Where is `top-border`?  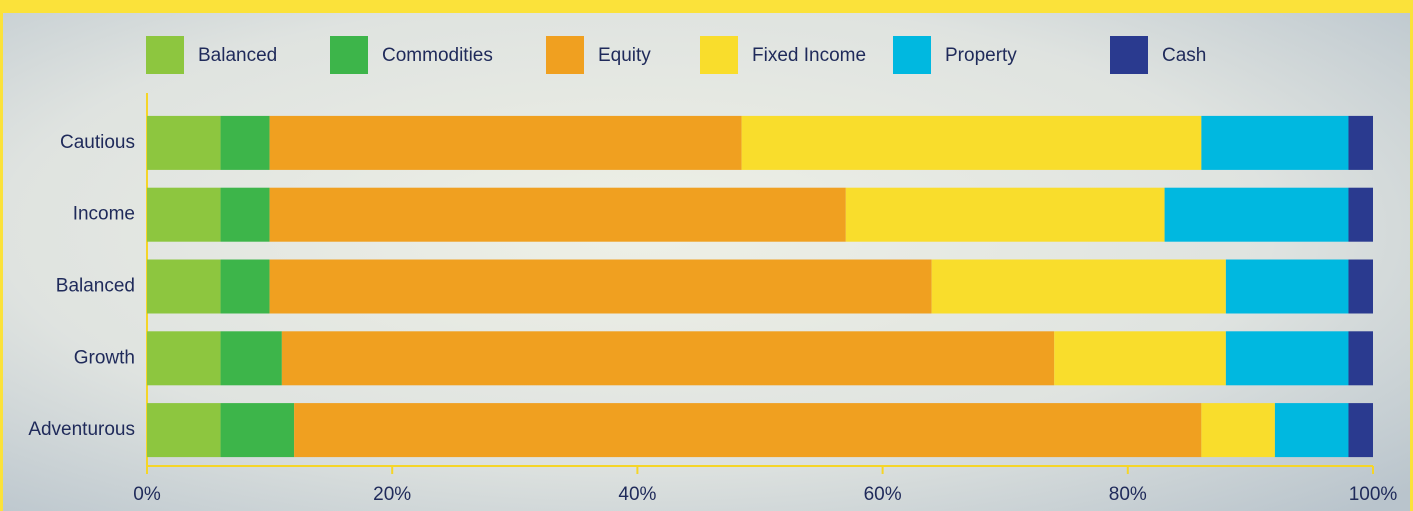 top-border is located at coordinates (706, 6).